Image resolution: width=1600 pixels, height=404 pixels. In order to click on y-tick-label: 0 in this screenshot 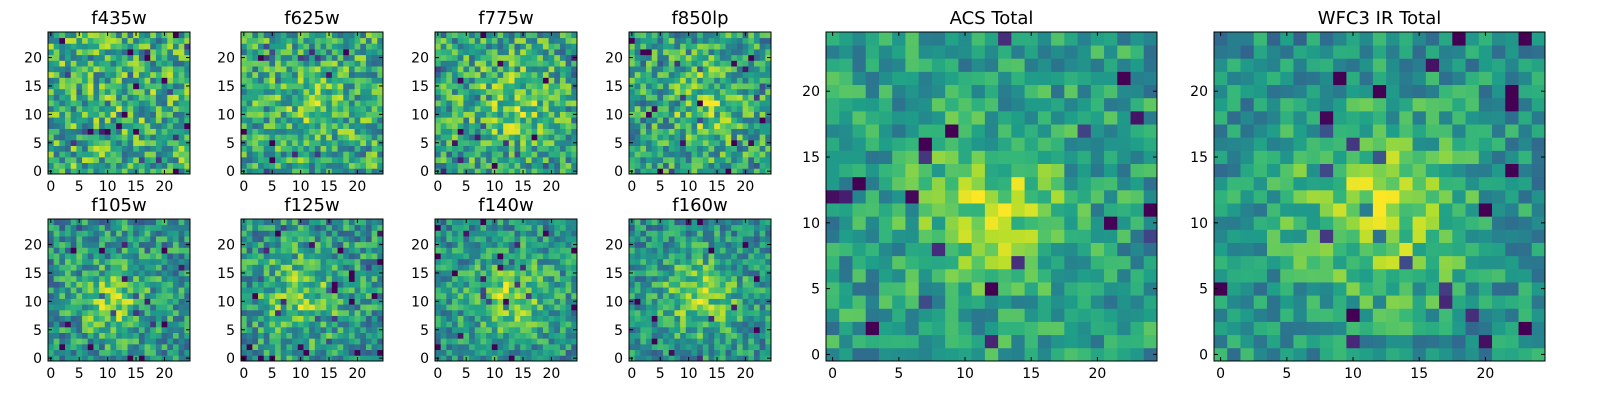, I will do `click(230, 359)`.